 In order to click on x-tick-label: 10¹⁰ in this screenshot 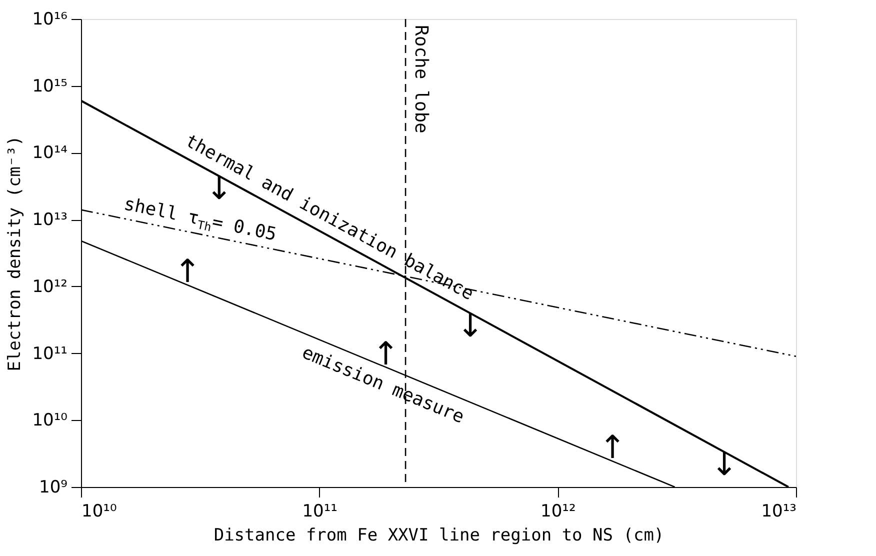, I will do `click(99, 512)`.